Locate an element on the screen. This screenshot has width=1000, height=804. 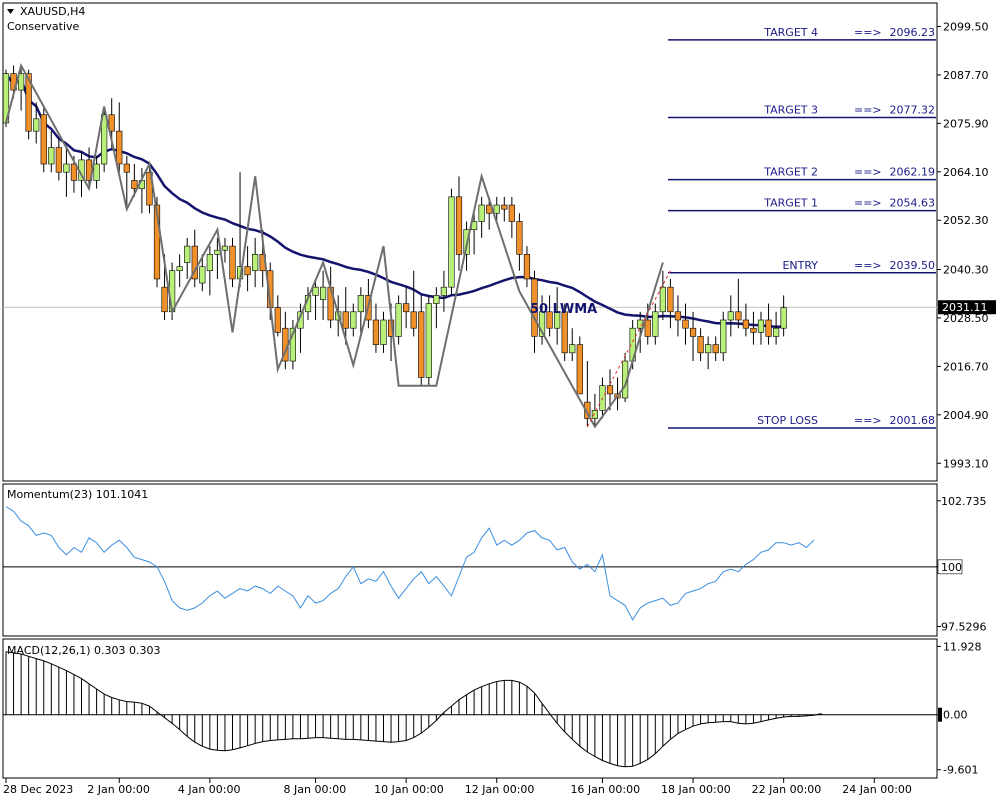
x-tick-label: 18 Jan 00:00 is located at coordinates (696, 789).